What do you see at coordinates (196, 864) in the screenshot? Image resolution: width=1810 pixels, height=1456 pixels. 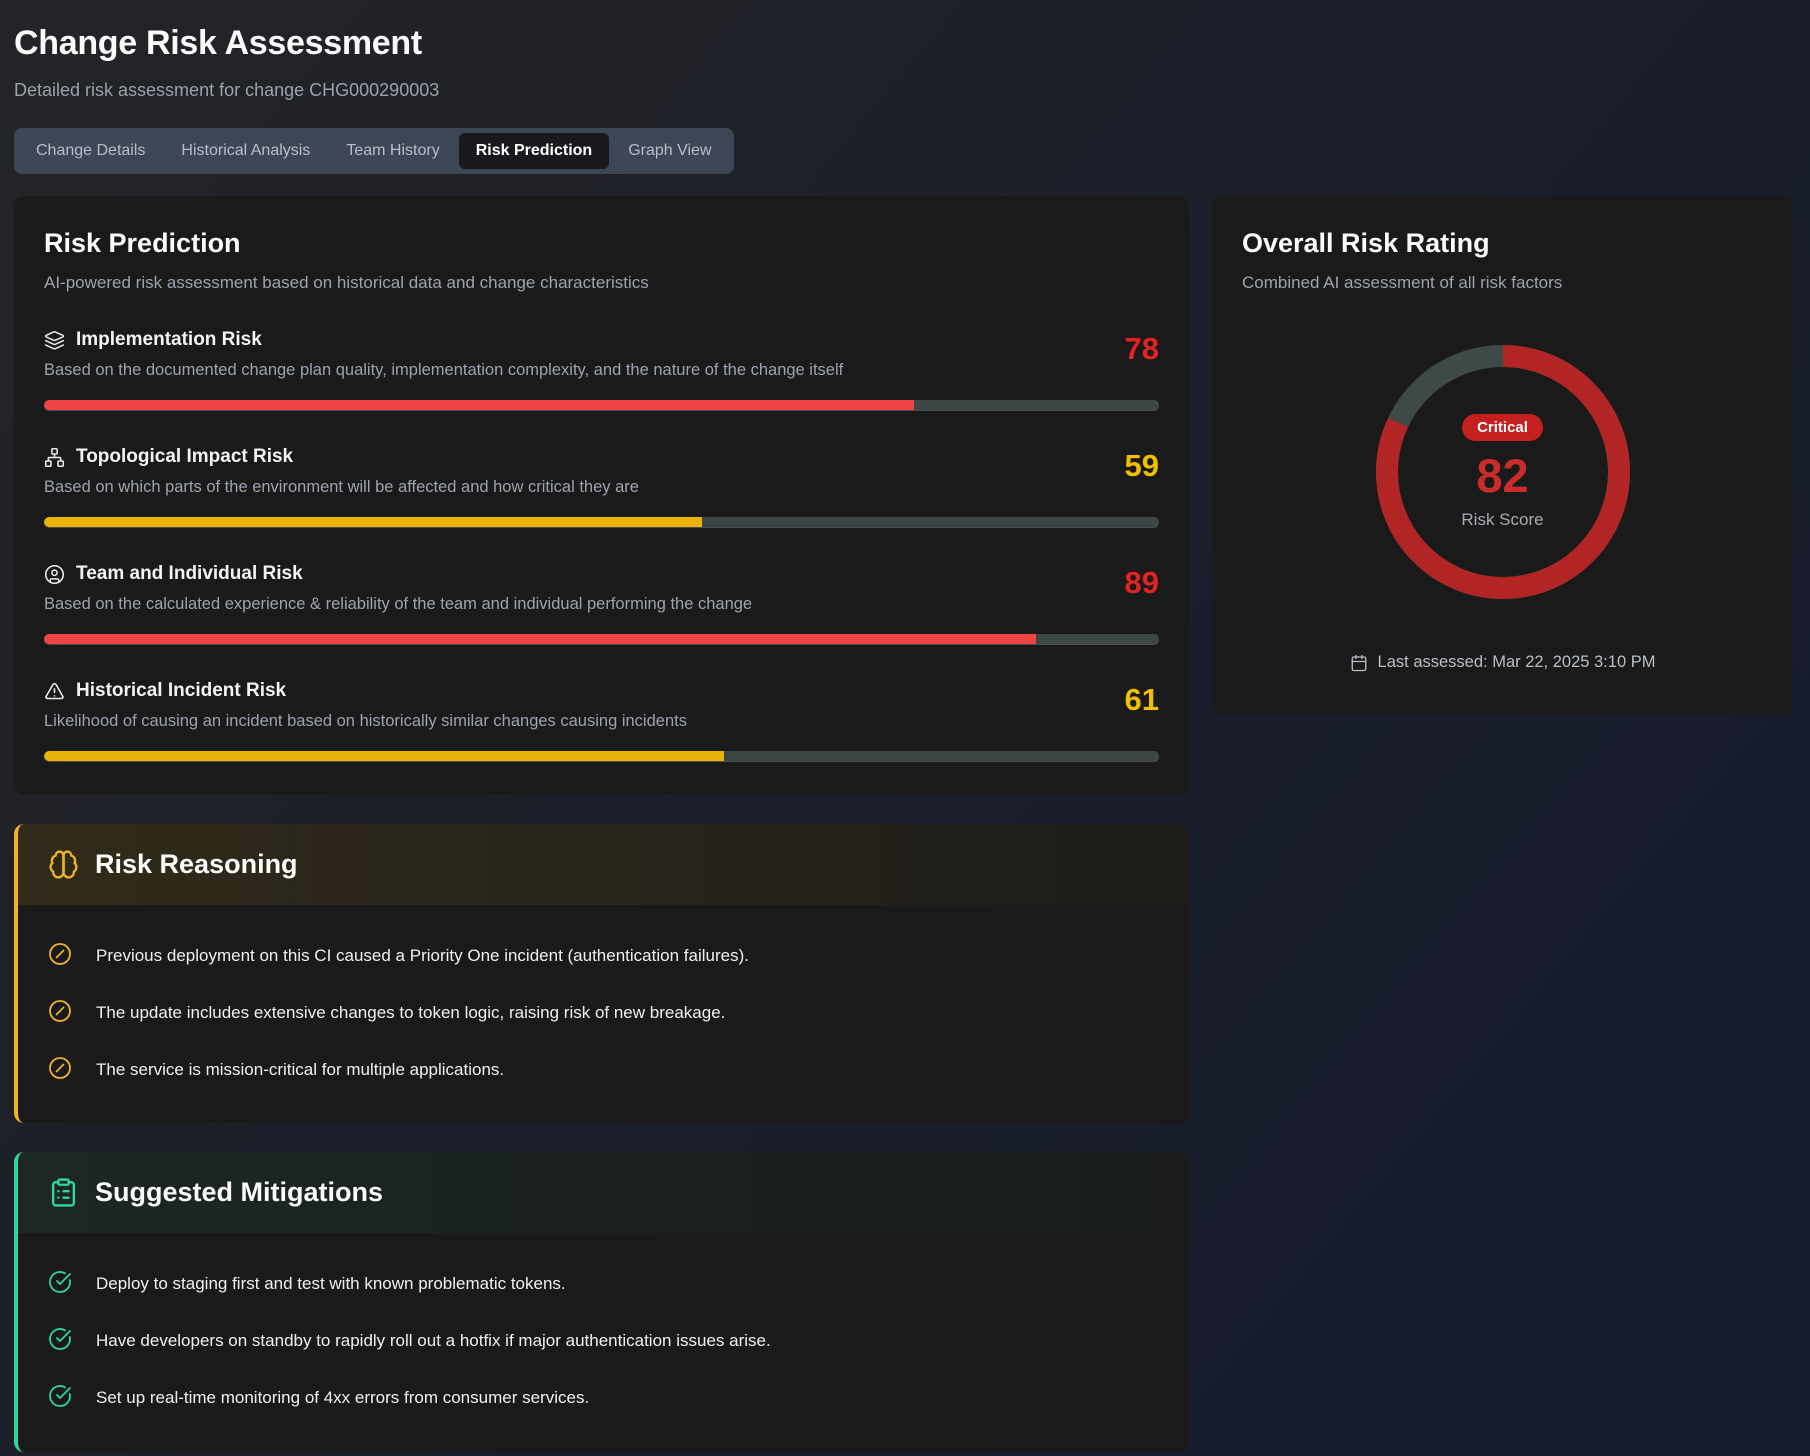 I see `risk-reasoning-title: Risk Reasoning` at bounding box center [196, 864].